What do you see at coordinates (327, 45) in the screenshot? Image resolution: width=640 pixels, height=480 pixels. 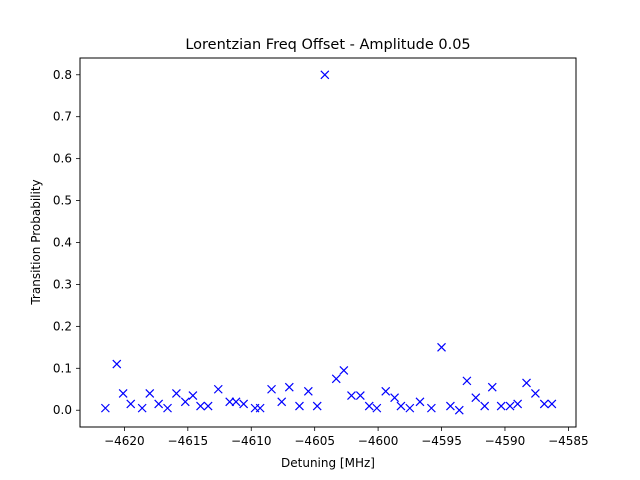 I see `chart-title: Lorentzian Freq Offset - Amplitude 0.05` at bounding box center [327, 45].